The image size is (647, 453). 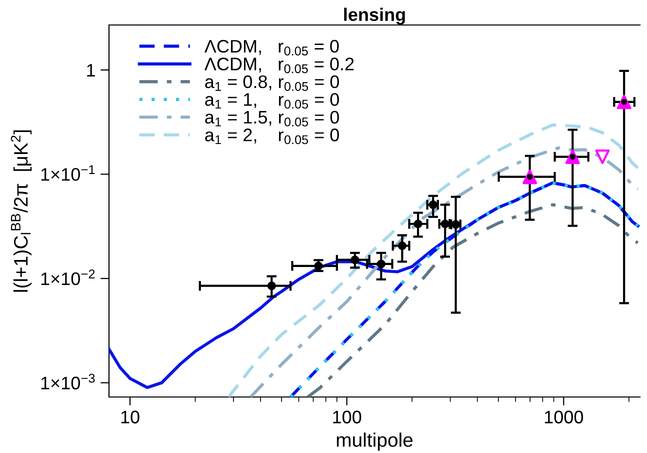 What do you see at coordinates (279, 66) in the screenshot?
I see `legend-label: ΛCDM, r$_{0.05}$ = 0.2` at bounding box center [279, 66].